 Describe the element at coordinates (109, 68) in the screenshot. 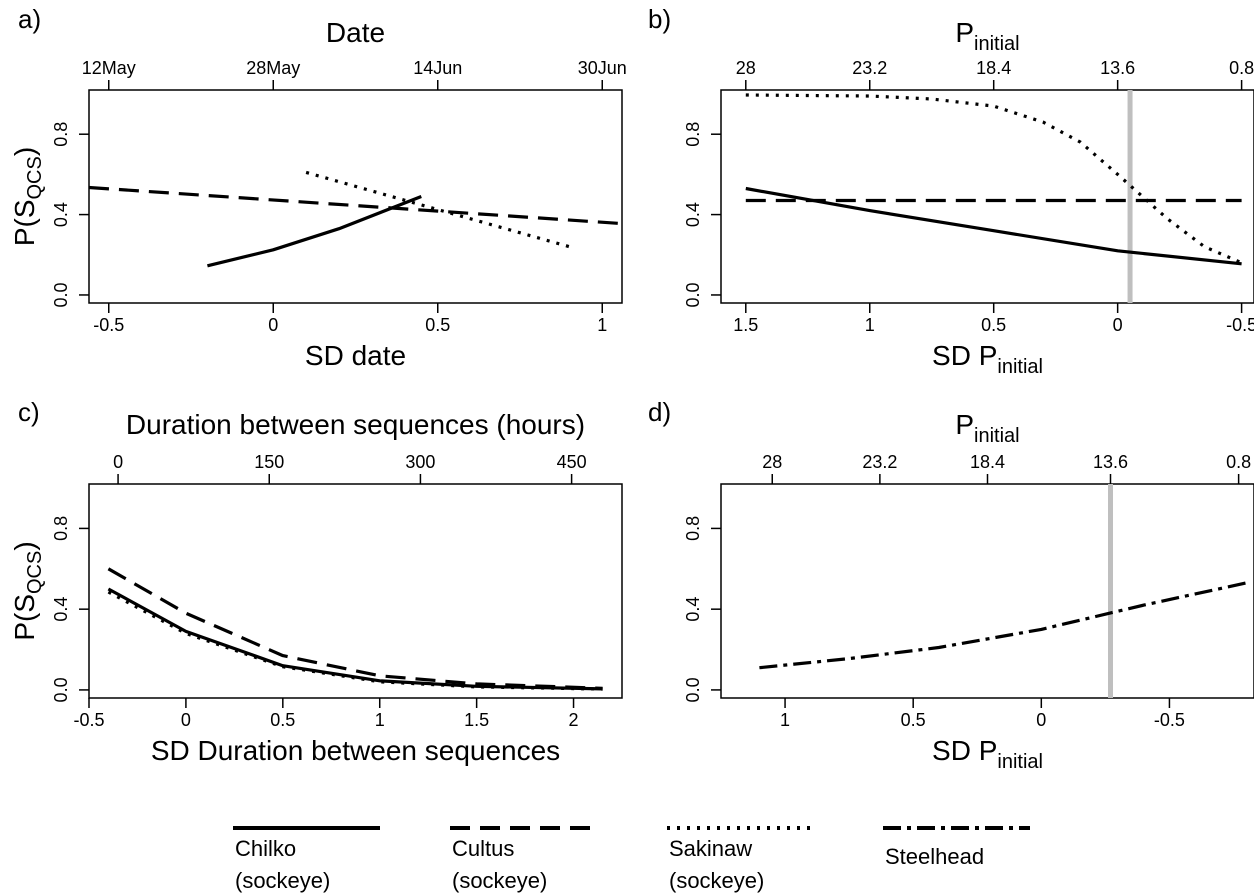

I see `top-tick-label: 12May` at that location.